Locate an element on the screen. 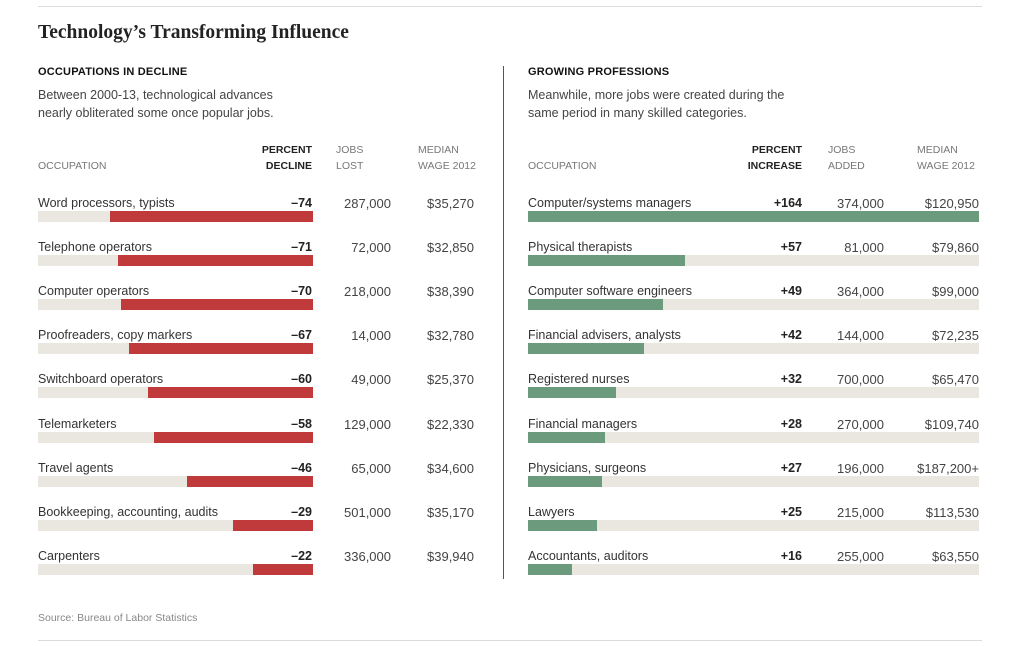 Image resolution: width=1014 pixels, height=646 pixels. occupation-column-header: OCCUPATION is located at coordinates (562, 166).